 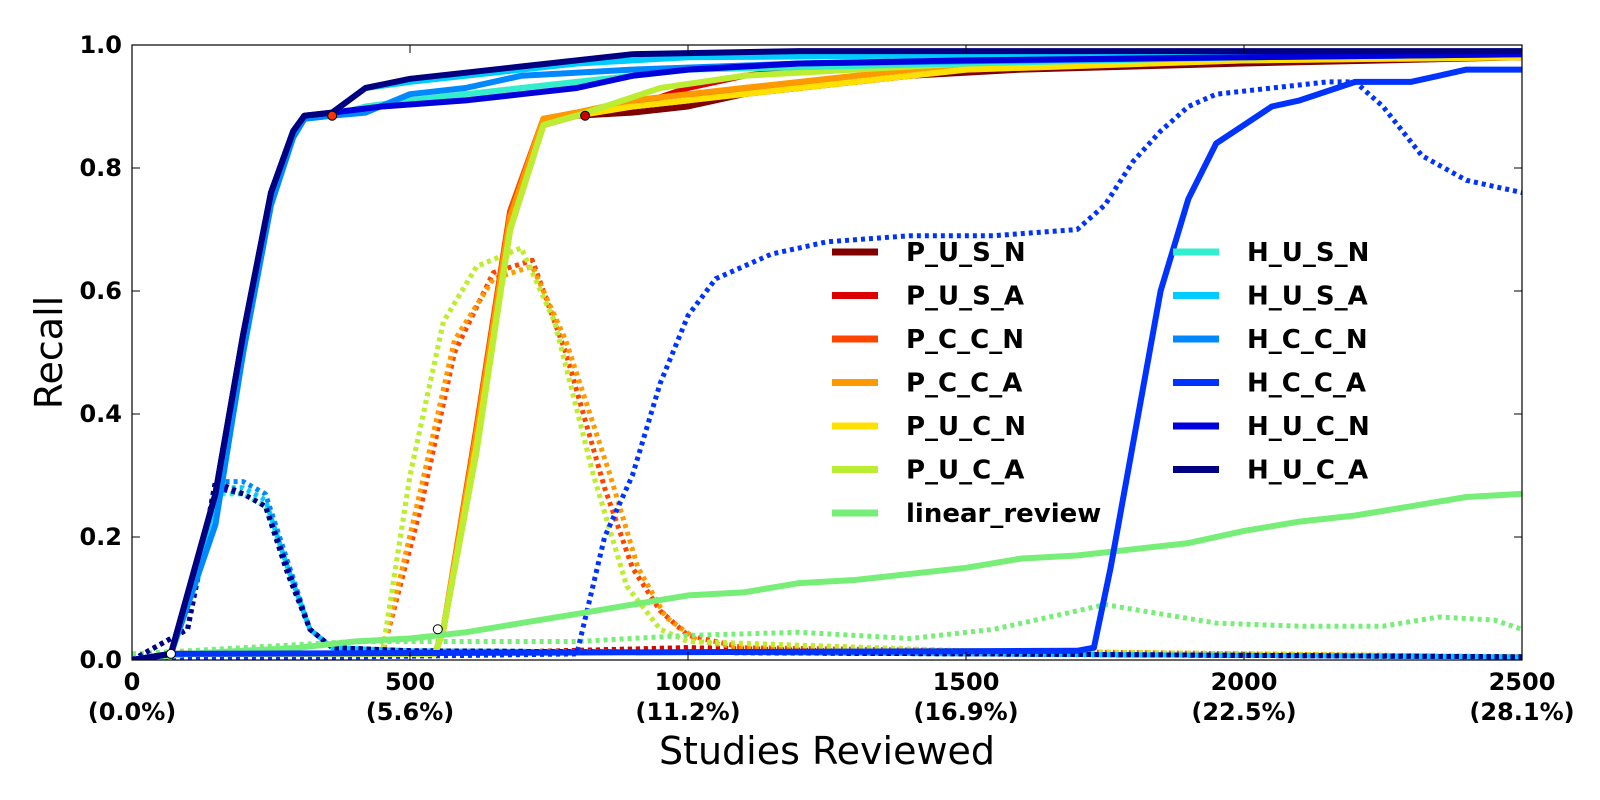 I want to click on x-tick-label-0: 0, so click(x=132, y=682).